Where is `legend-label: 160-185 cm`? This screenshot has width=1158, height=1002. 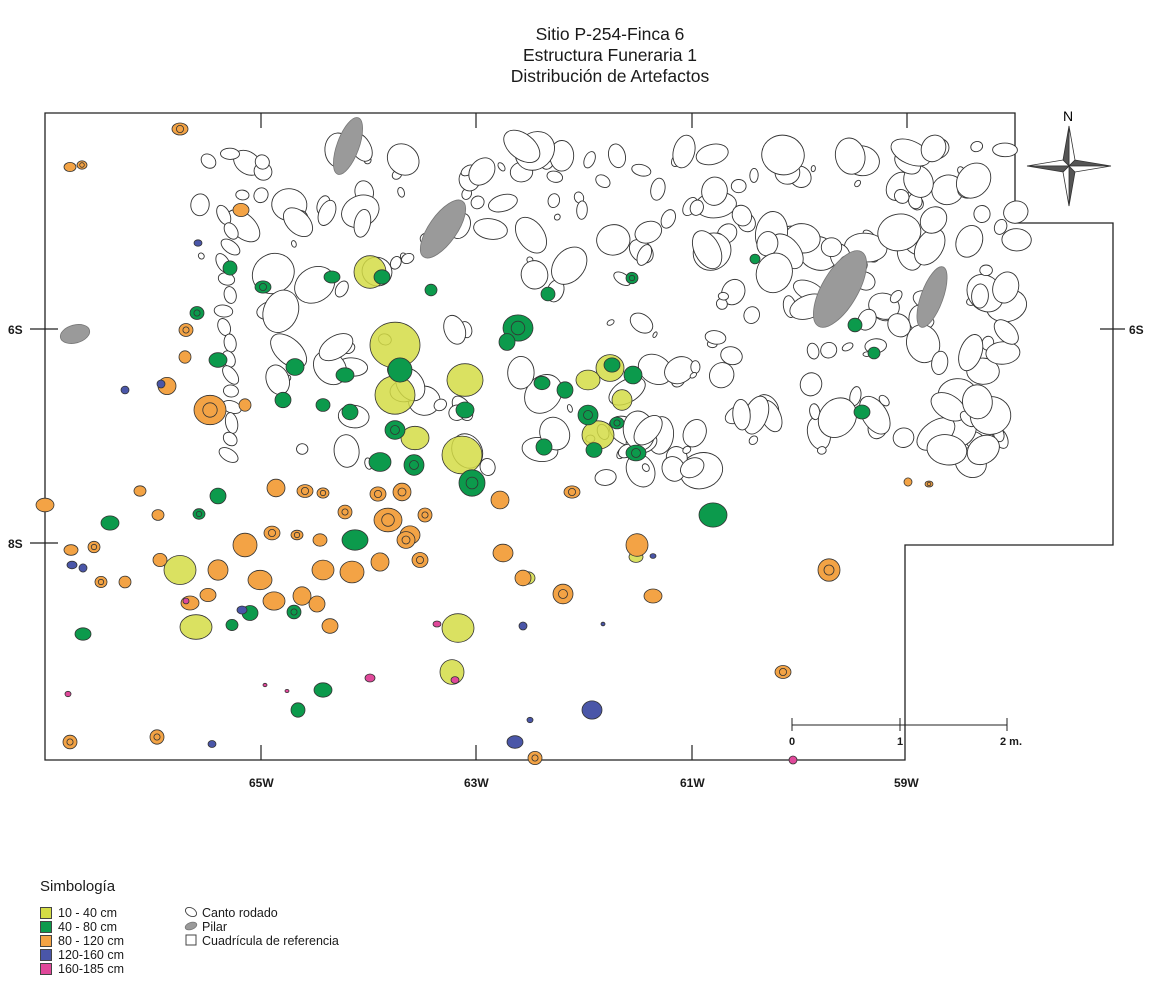 legend-label: 160-185 cm is located at coordinates (91, 969).